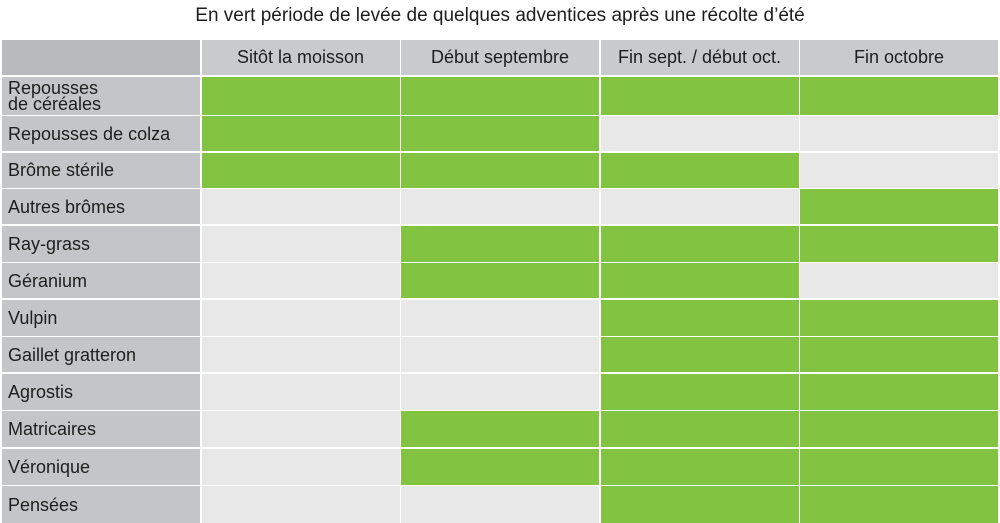  Describe the element at coordinates (699, 243) in the screenshot. I see `emergence-cell-ray-grass-fin-sept-debut-oct` at that location.